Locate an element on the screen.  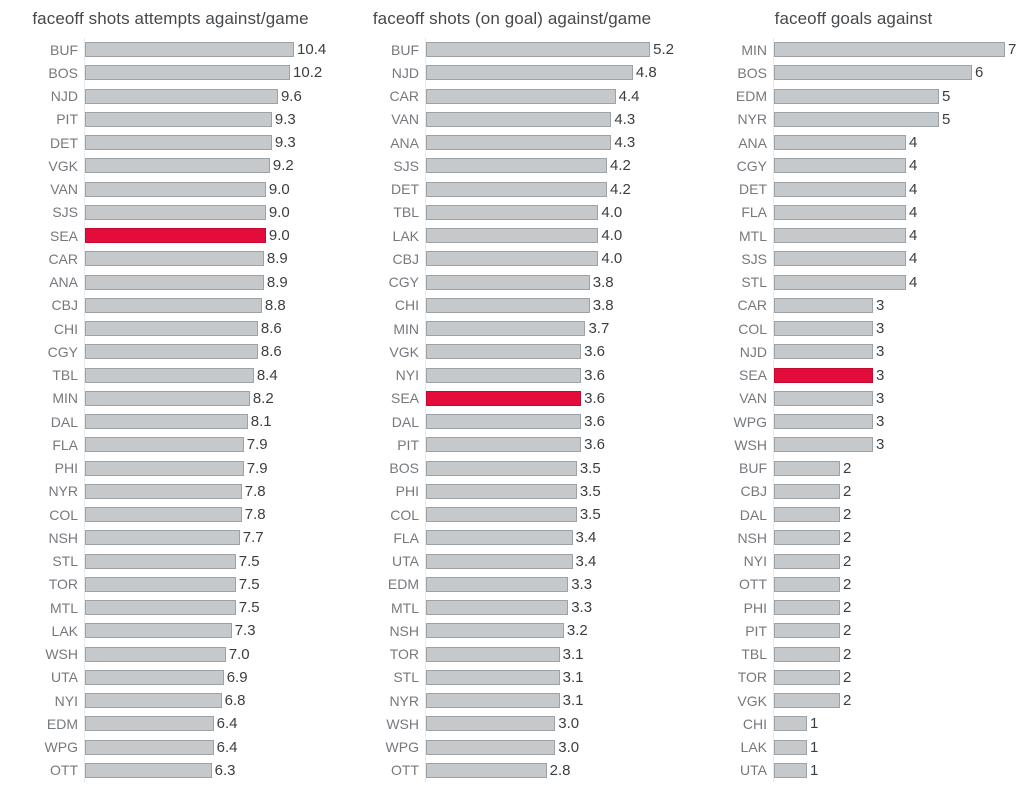
bar-row: LAK 4.0 is located at coordinates (512, 236).